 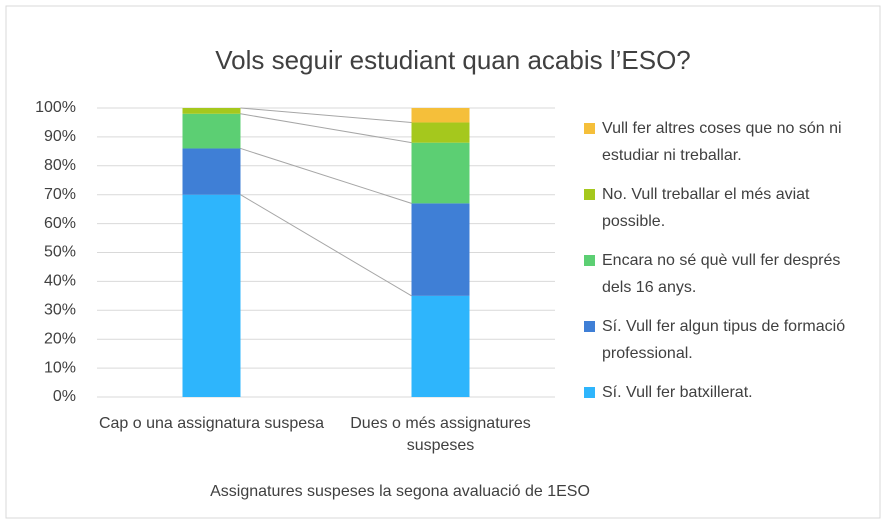 What do you see at coordinates (677, 392) in the screenshot?
I see `legend-label: Sí. Vull fer batxillerat.` at bounding box center [677, 392].